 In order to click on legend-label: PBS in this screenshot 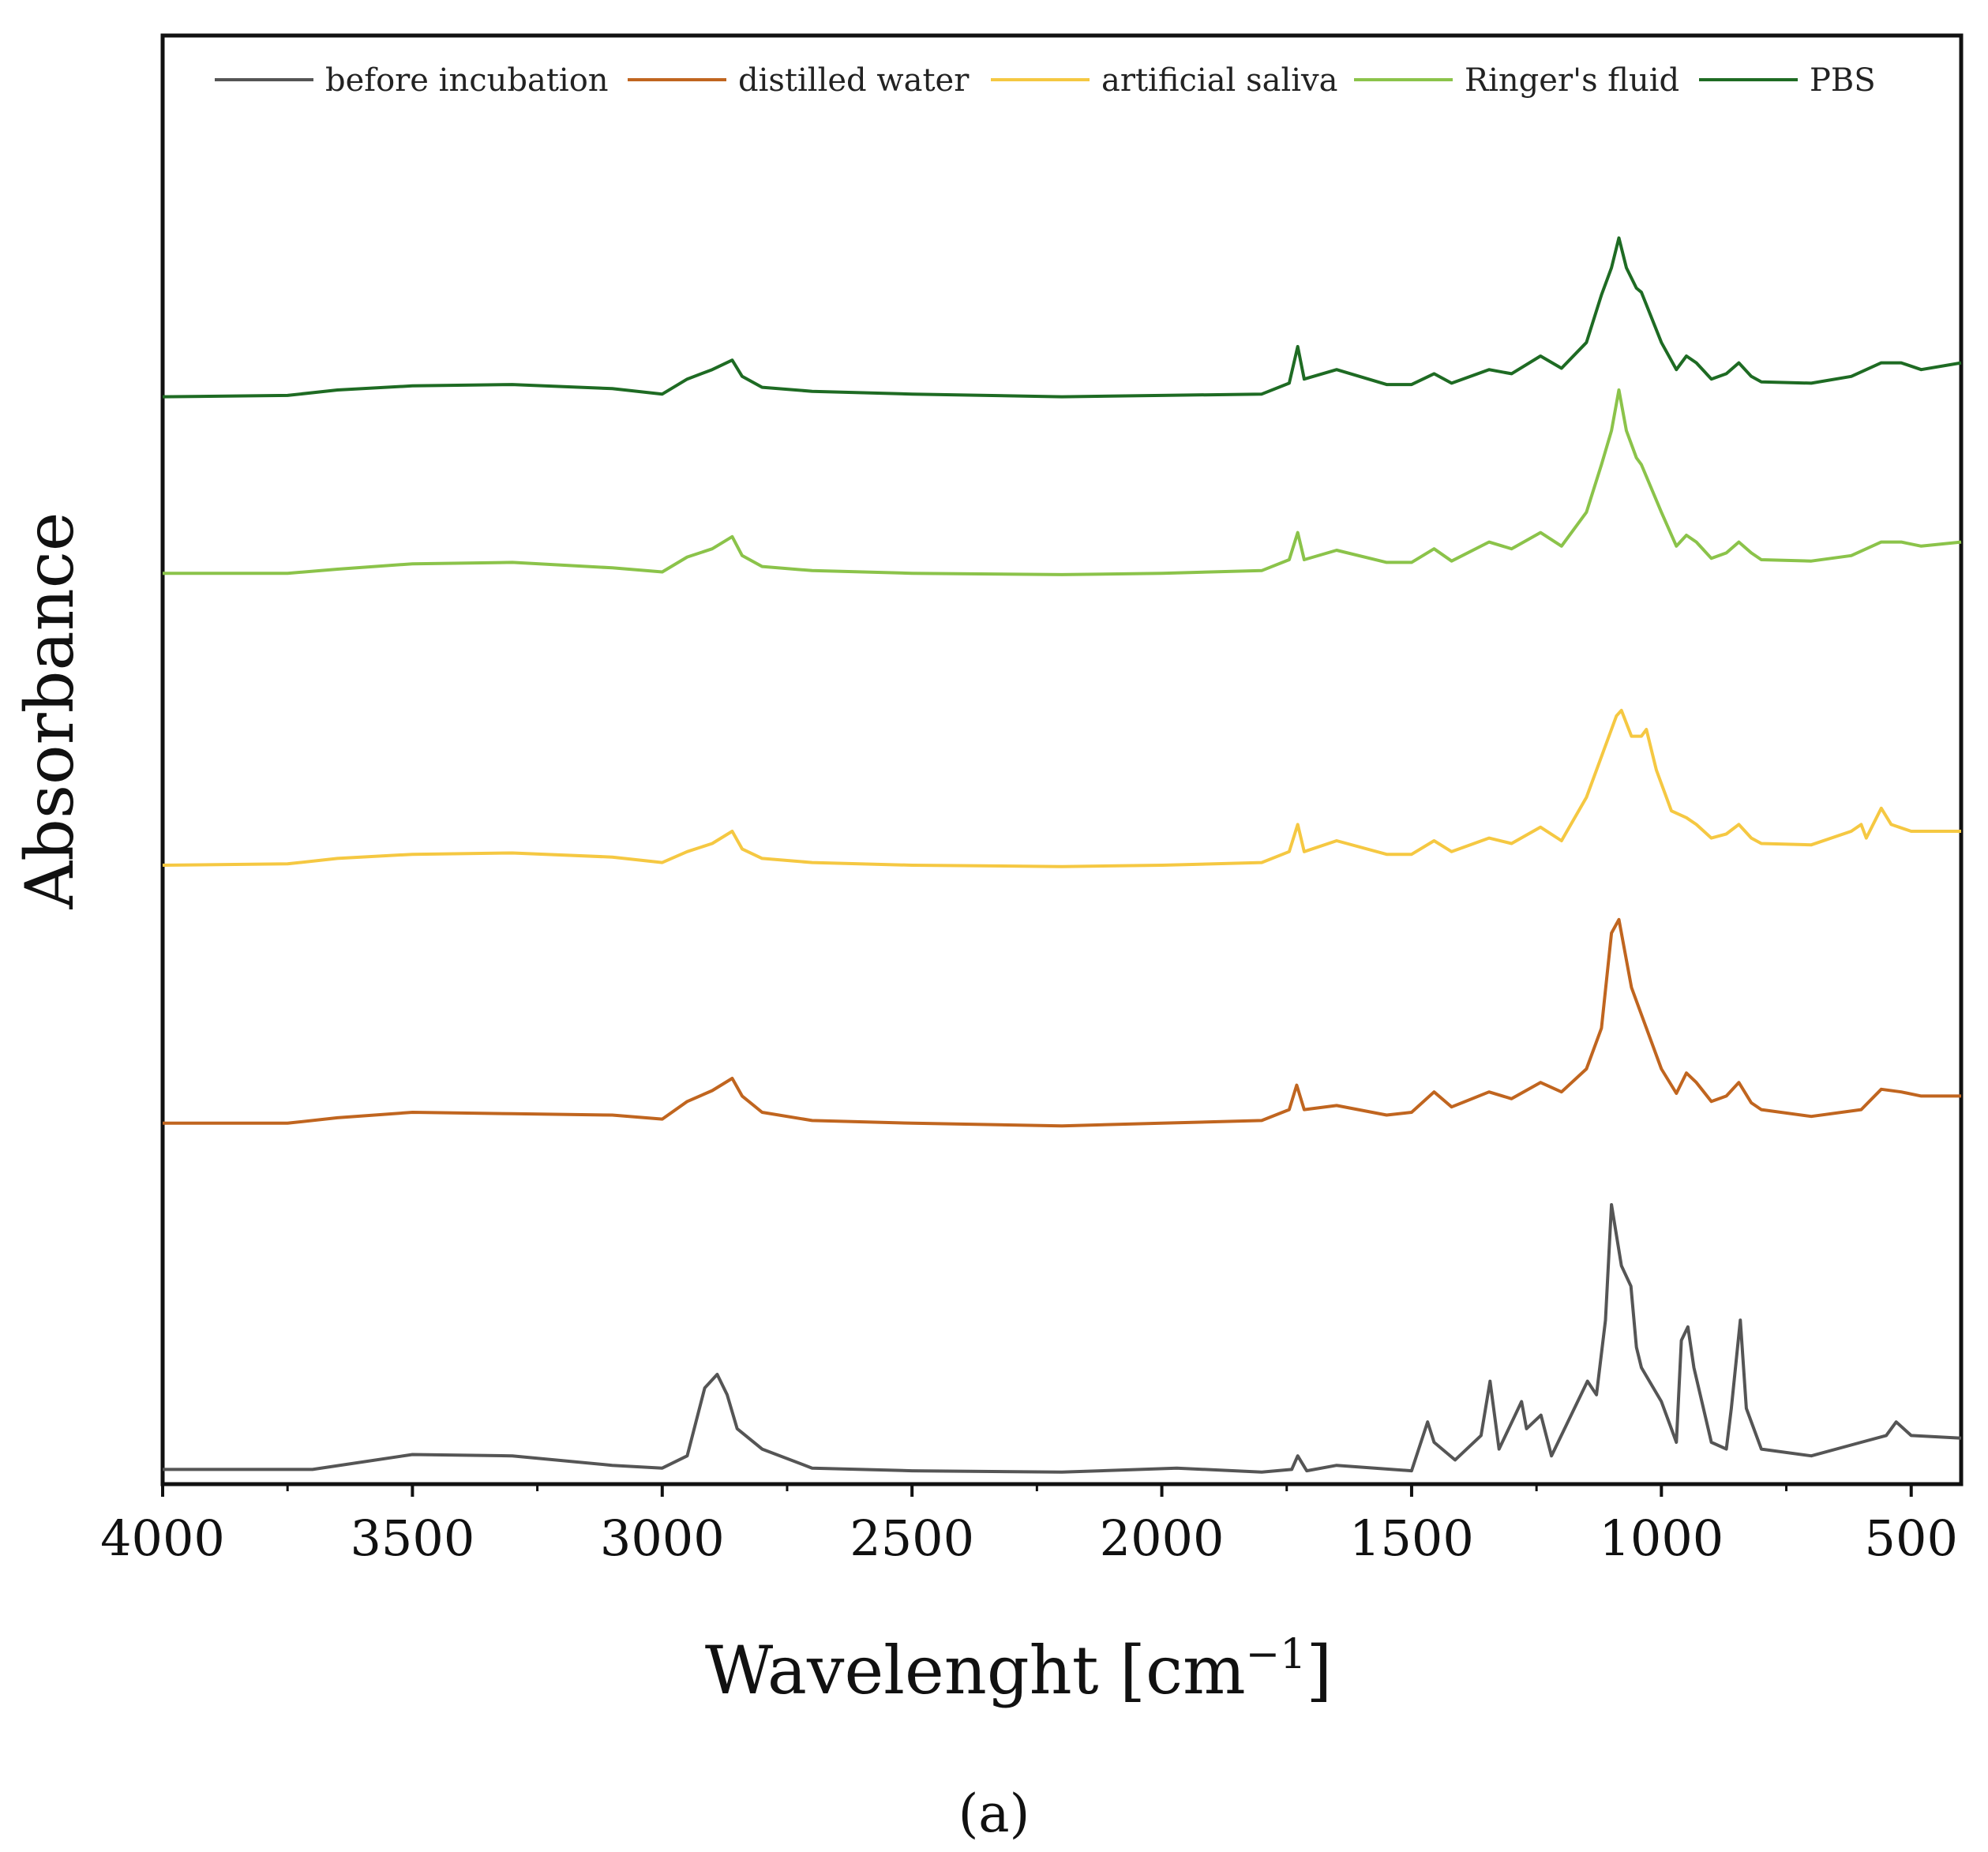, I will do `click(1843, 80)`.